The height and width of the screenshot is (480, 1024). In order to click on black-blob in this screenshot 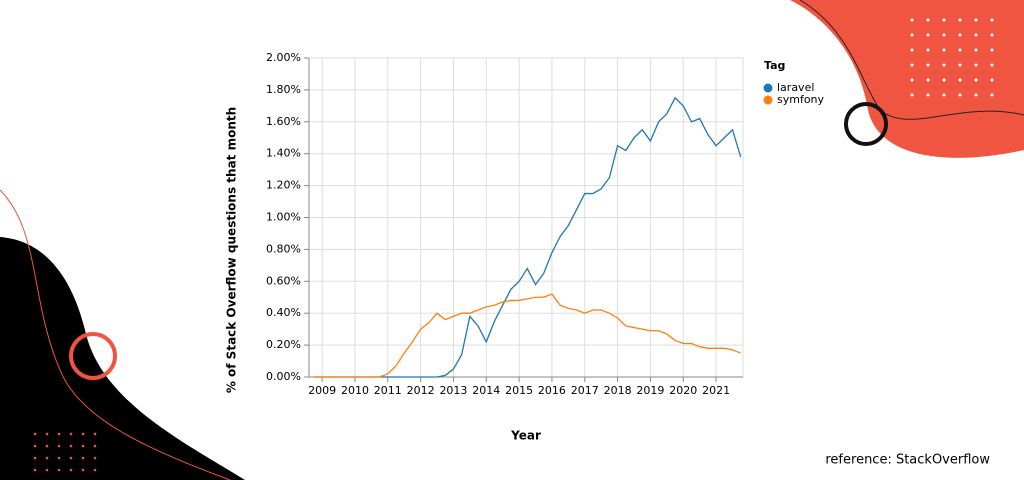, I will do `click(122, 358)`.